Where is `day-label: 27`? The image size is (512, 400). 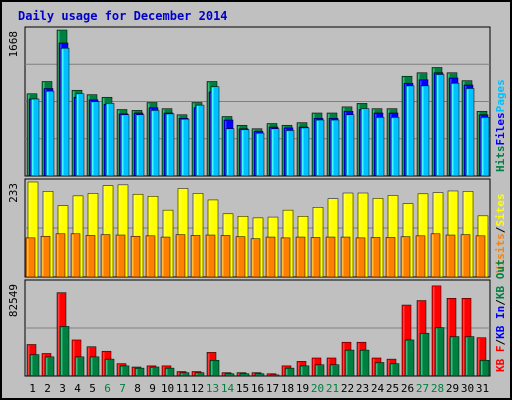 day-label: 27 is located at coordinates (422, 388).